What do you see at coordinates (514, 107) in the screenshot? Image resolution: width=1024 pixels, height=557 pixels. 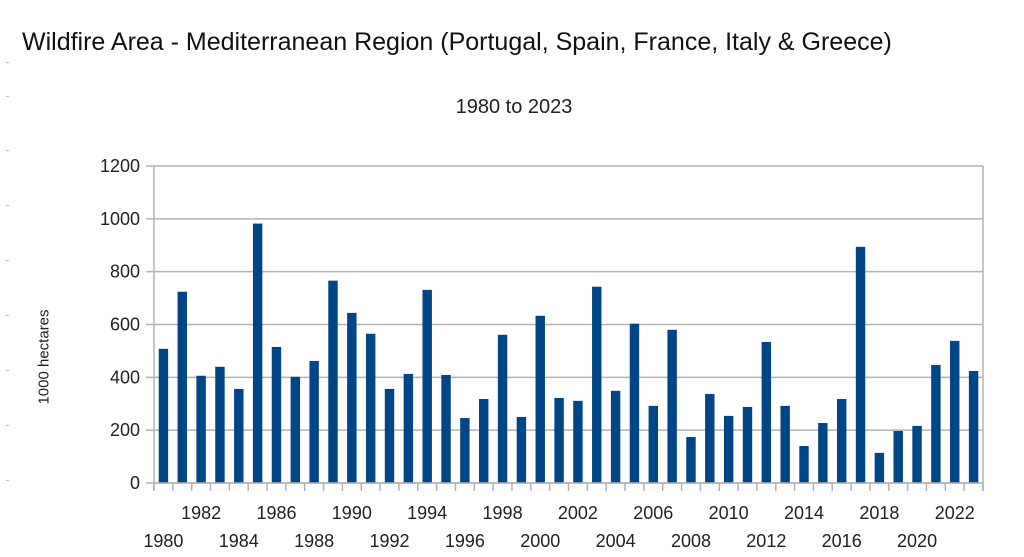 I see `chart-subtitle: 1980 to 2023` at bounding box center [514, 107].